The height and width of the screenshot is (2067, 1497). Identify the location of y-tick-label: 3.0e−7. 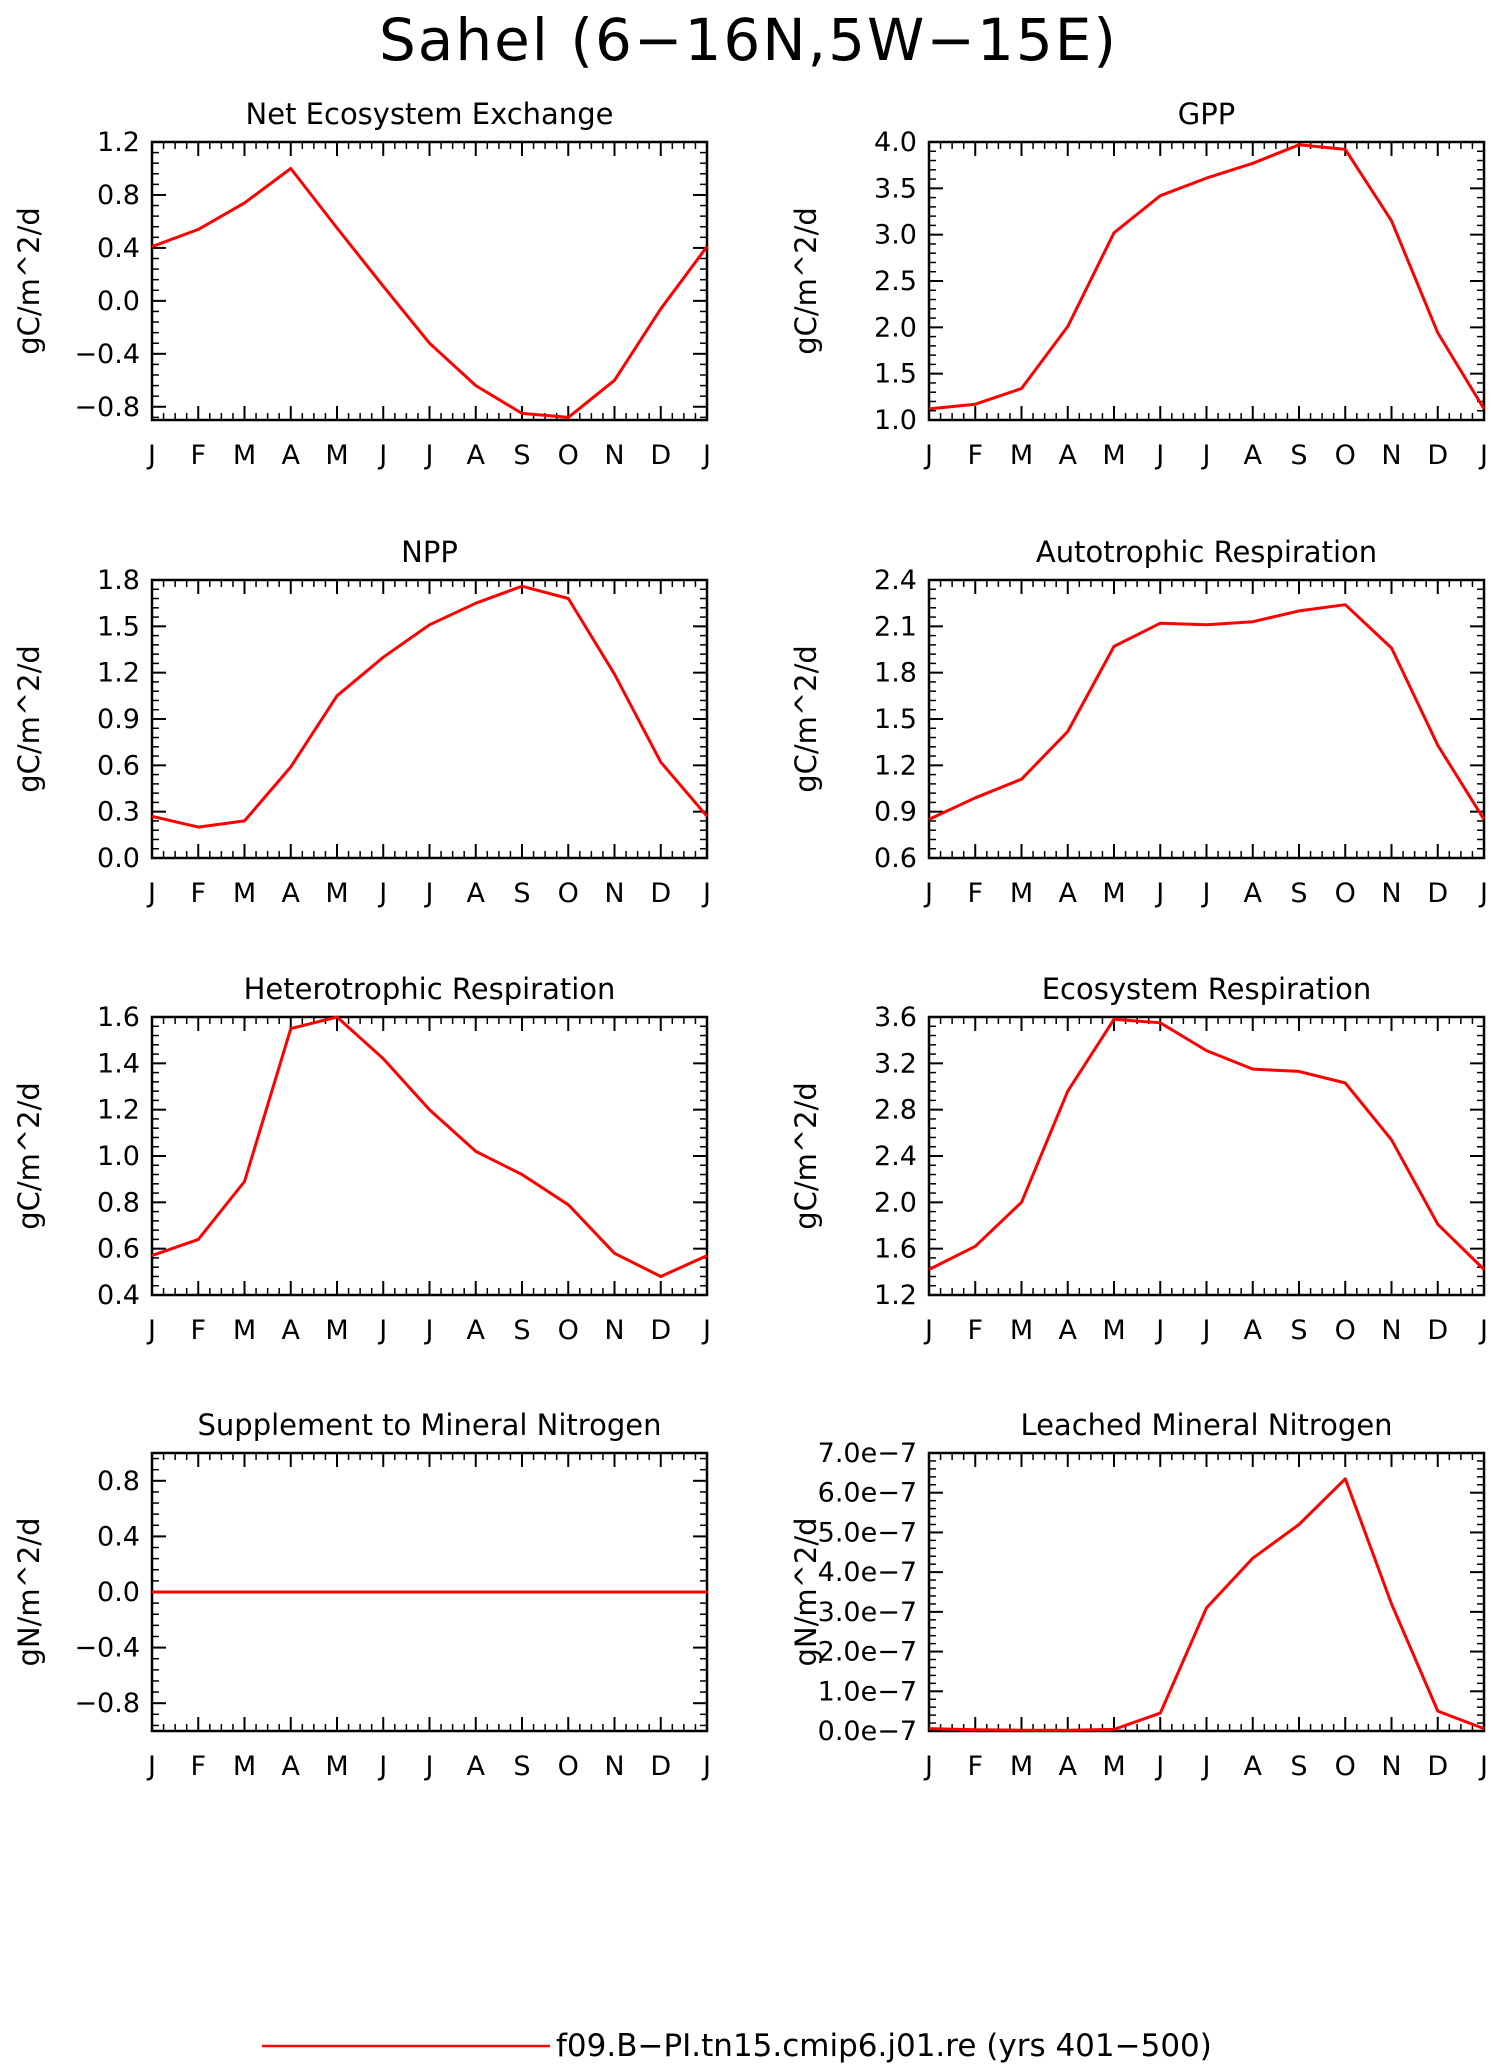
(867, 1612).